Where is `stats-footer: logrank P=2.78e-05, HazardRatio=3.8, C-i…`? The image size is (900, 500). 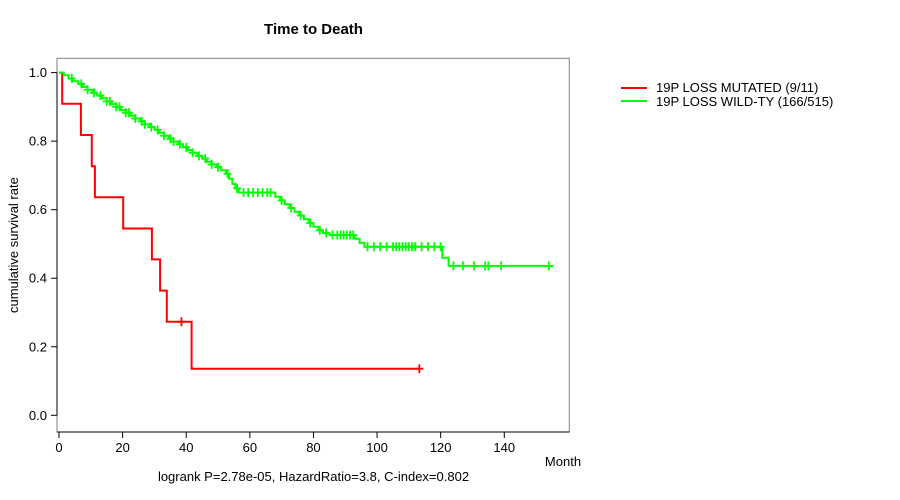
stats-footer: logrank P=2.78e-05, HazardRatio=3.8, C-i… is located at coordinates (313, 476).